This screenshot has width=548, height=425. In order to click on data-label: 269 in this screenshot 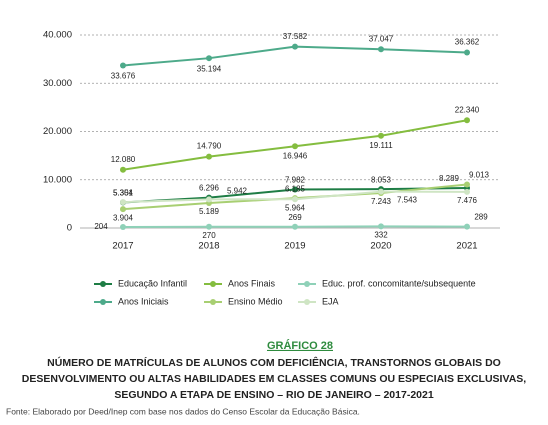, I will do `click(295, 217)`.